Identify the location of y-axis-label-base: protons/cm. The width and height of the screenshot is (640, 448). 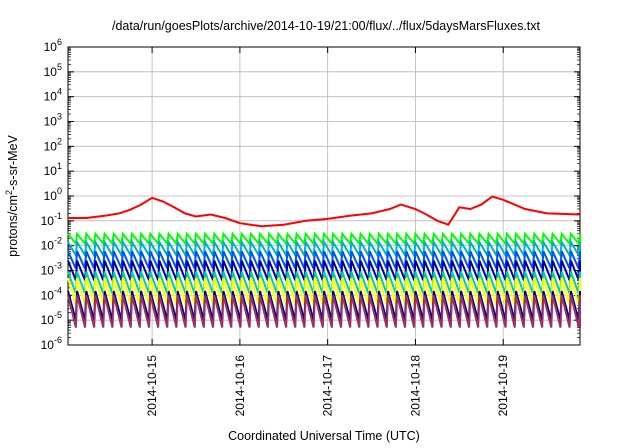
(13, 226).